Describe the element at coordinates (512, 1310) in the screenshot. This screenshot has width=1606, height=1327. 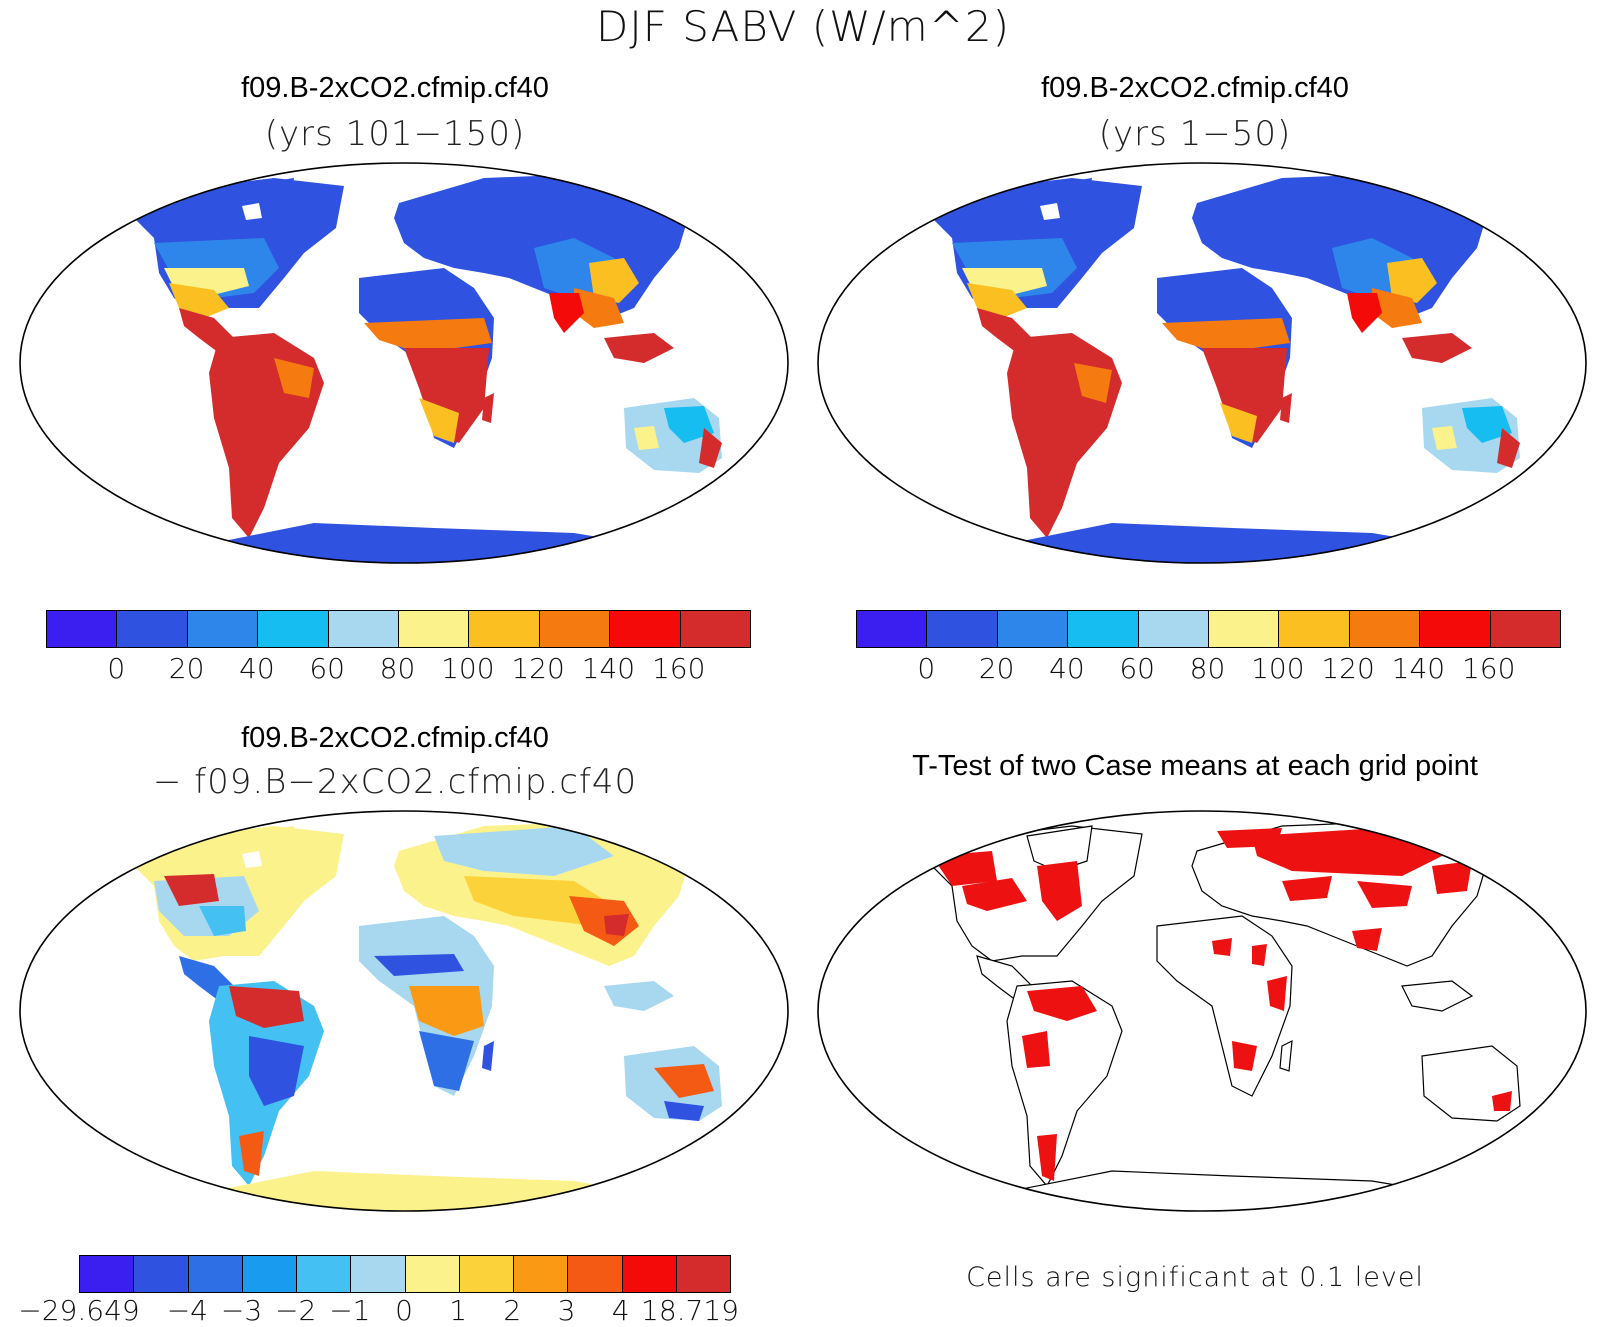
I see `panel3-tick-label: 2` at that location.